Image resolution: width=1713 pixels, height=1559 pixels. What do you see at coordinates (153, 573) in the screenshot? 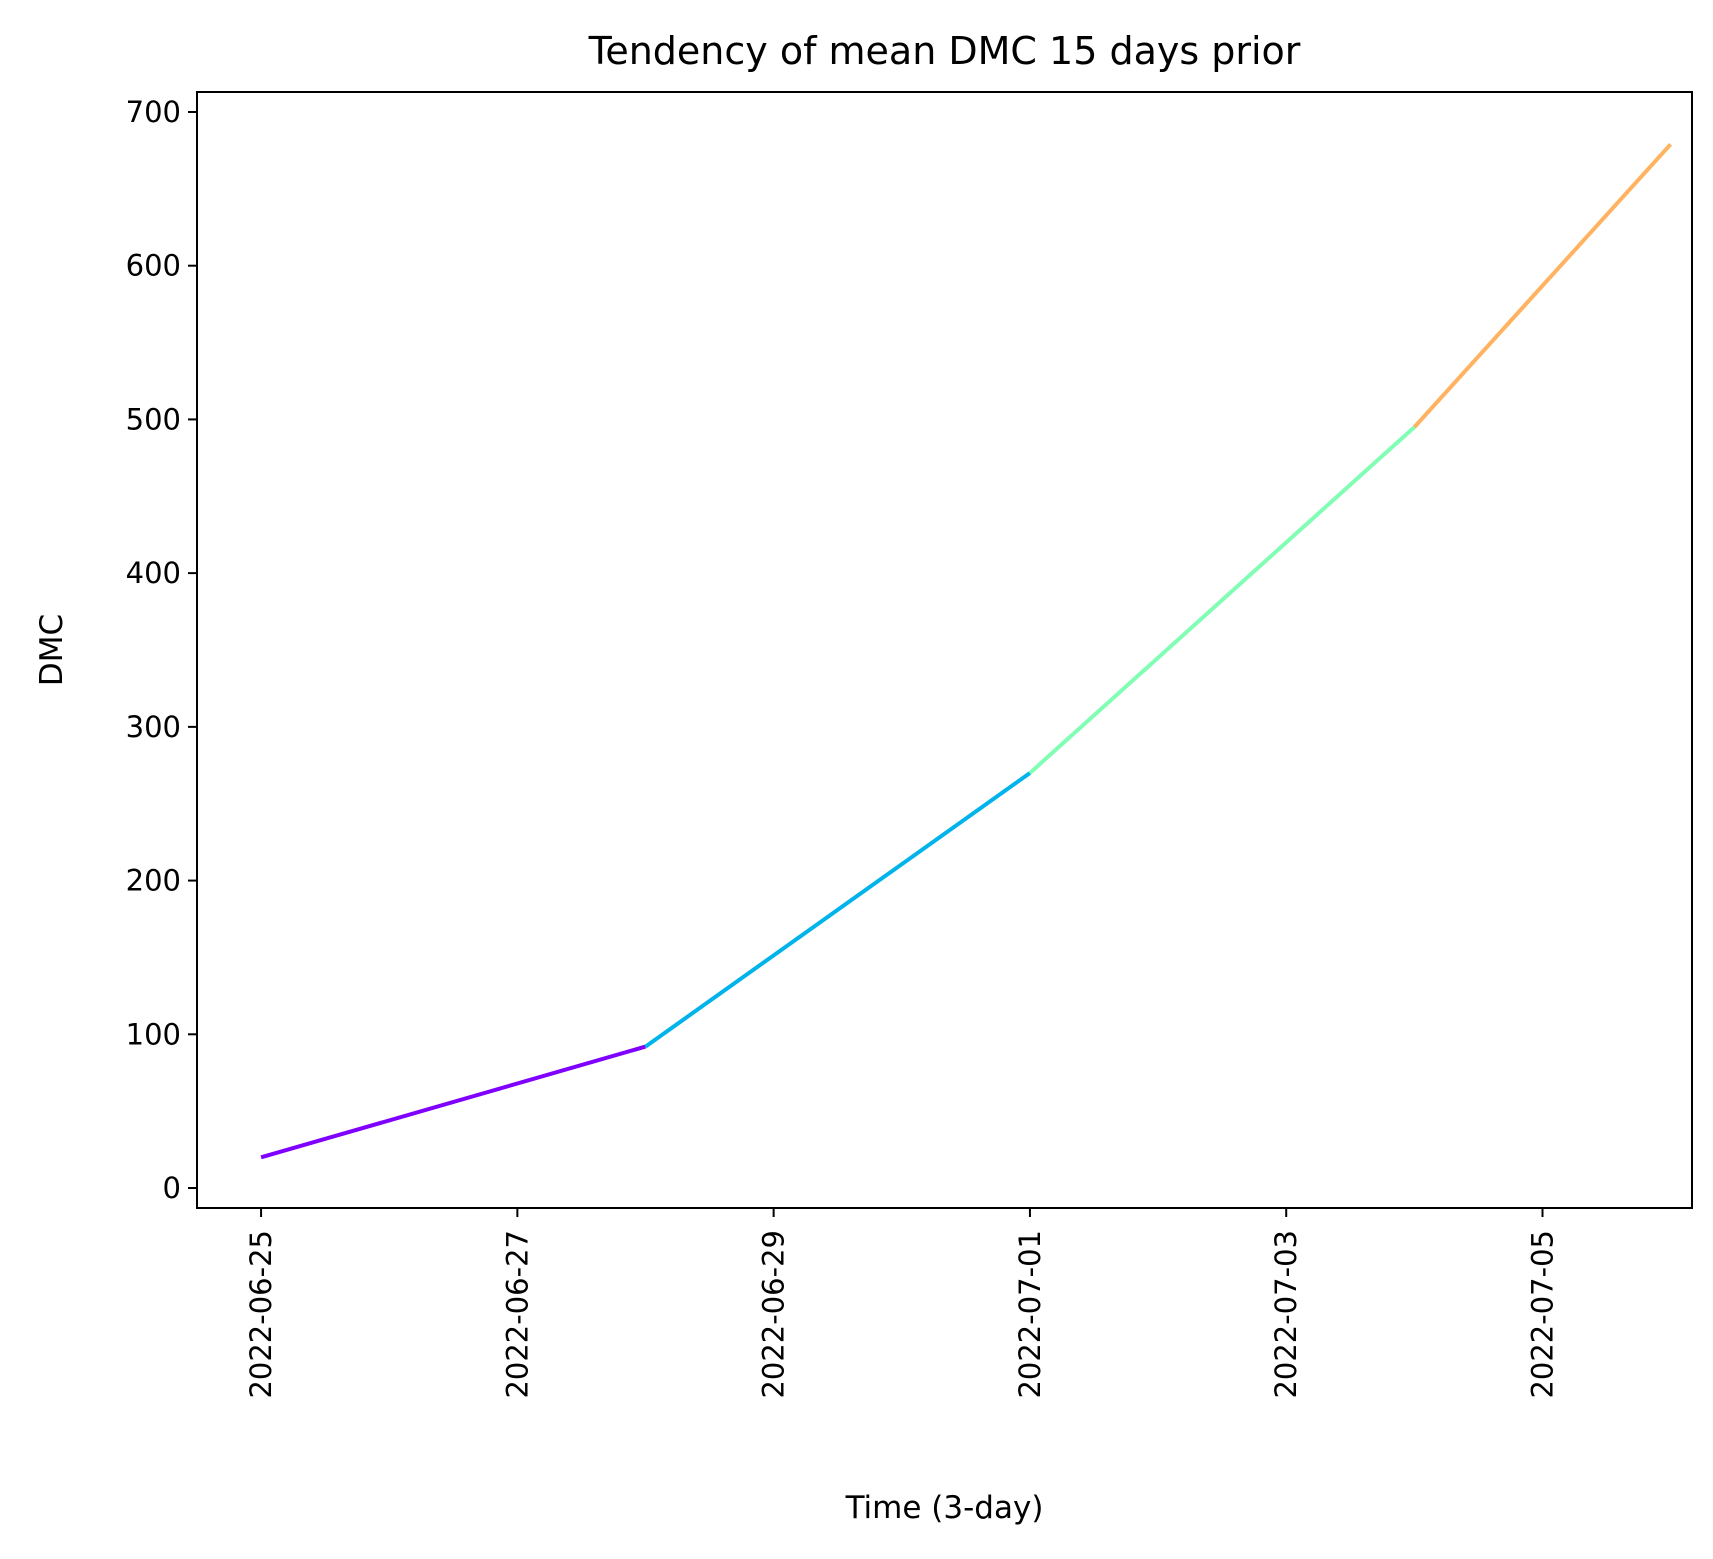
I see `y-tick-label: 400` at bounding box center [153, 573].